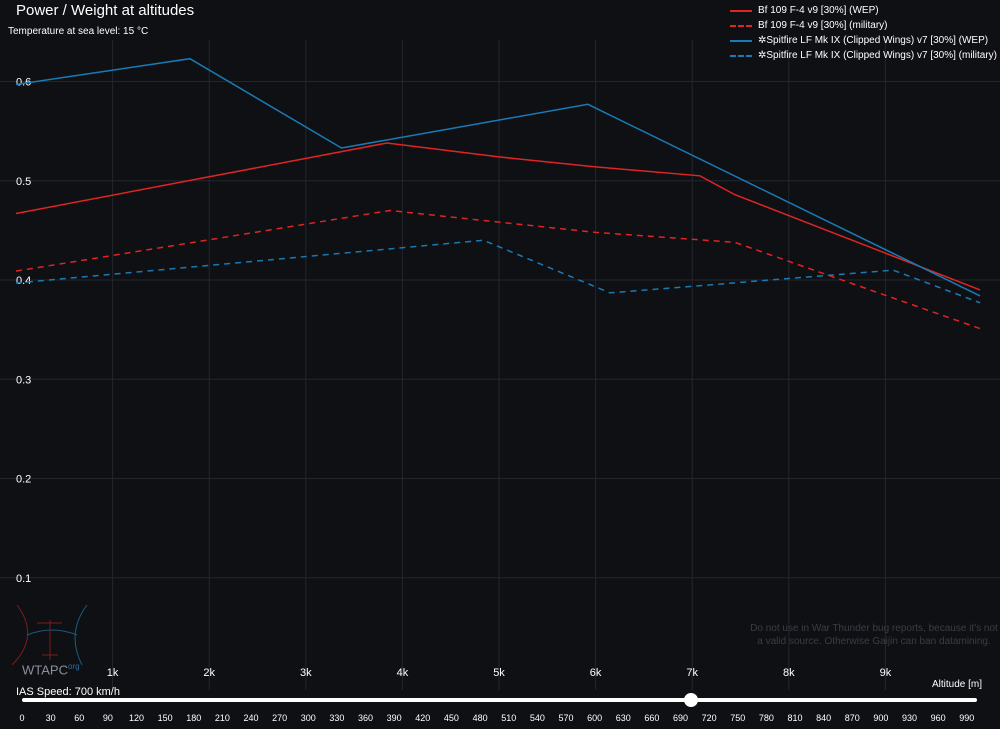 The height and width of the screenshot is (729, 1000). What do you see at coordinates (23, 579) in the screenshot?
I see `y-tick-label: 0.1` at bounding box center [23, 579].